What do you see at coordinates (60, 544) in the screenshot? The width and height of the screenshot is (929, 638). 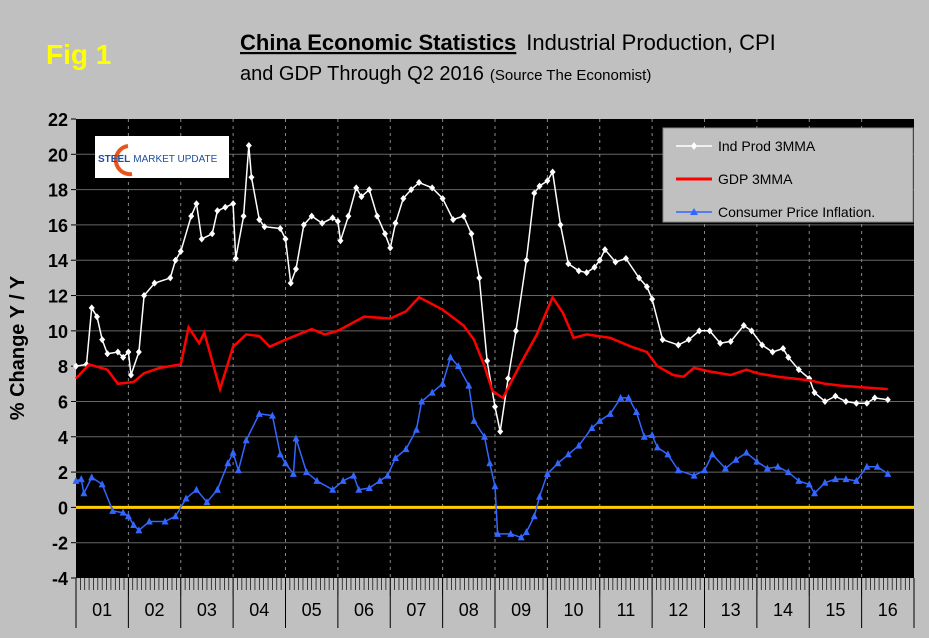 I see `y-tick-label: -2` at bounding box center [60, 544].